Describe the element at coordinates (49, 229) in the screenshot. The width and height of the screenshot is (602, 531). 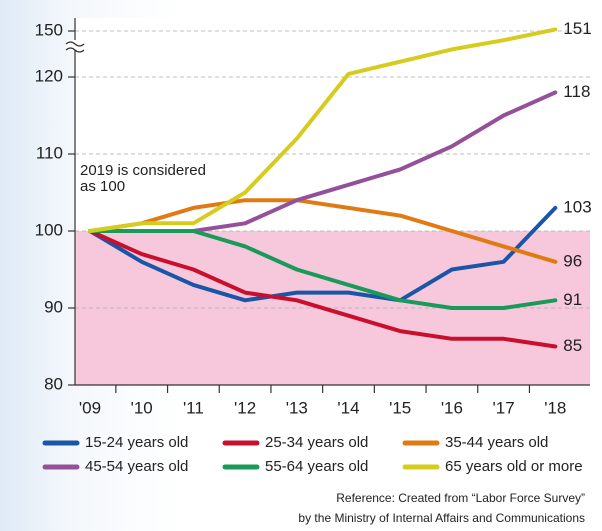
I see `y-tick-label: 100` at that location.